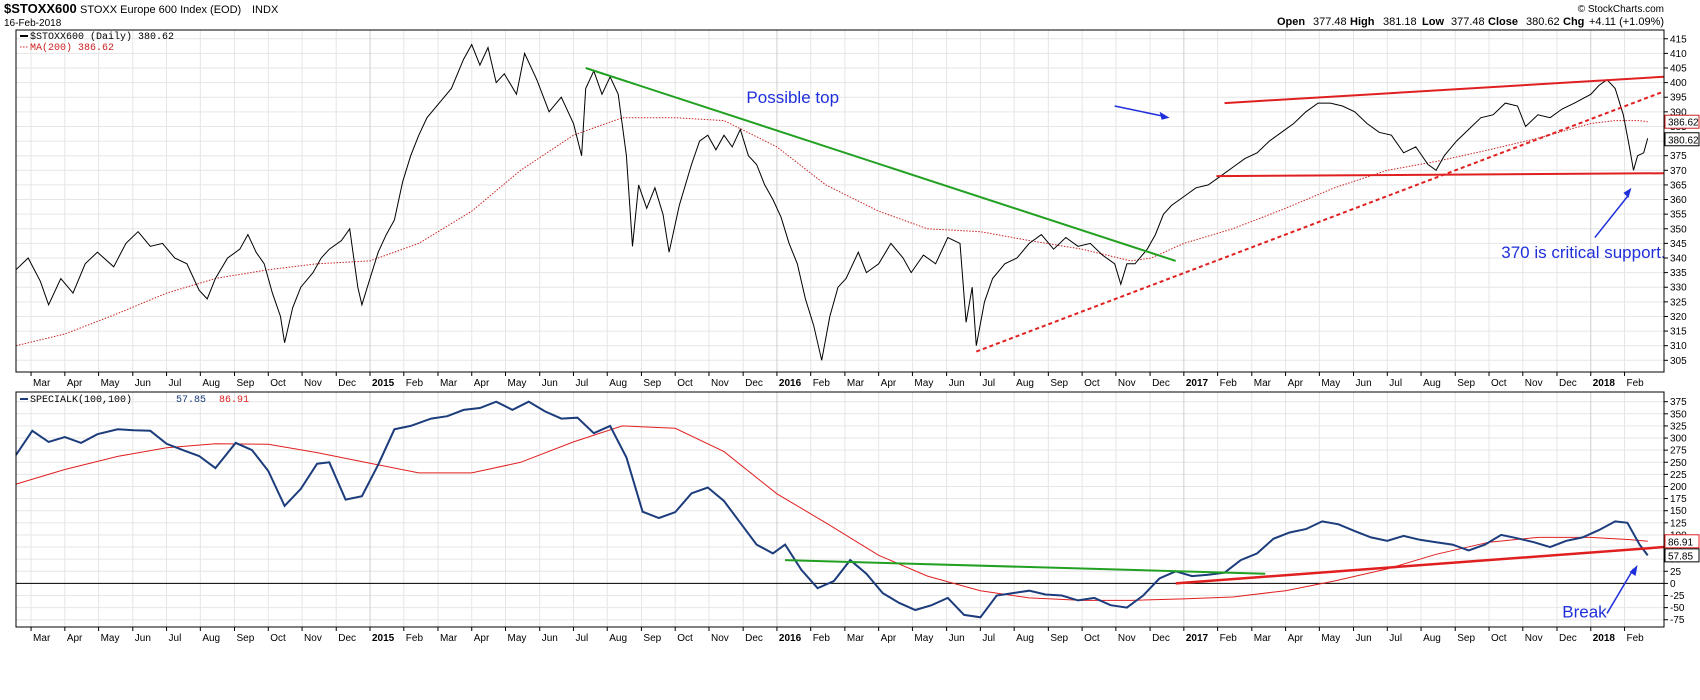  Describe the element at coordinates (1627, 192) in the screenshot. I see `arrow-head` at that location.